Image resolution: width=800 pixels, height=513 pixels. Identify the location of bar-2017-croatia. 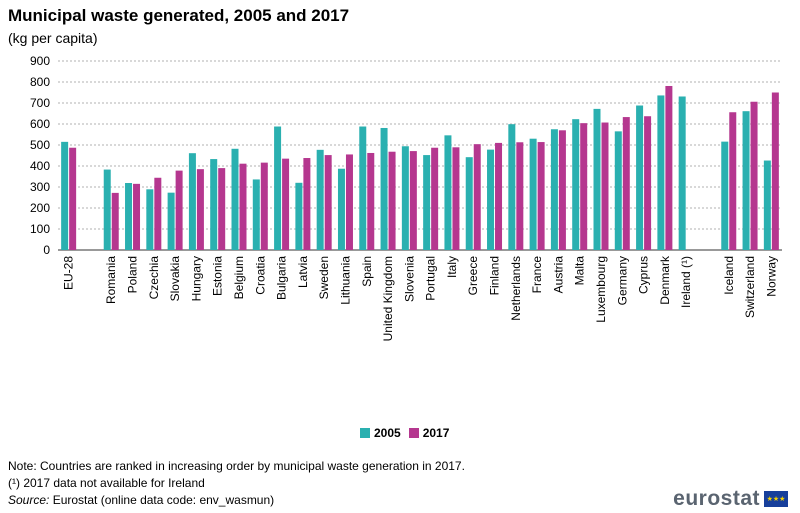
(264, 206).